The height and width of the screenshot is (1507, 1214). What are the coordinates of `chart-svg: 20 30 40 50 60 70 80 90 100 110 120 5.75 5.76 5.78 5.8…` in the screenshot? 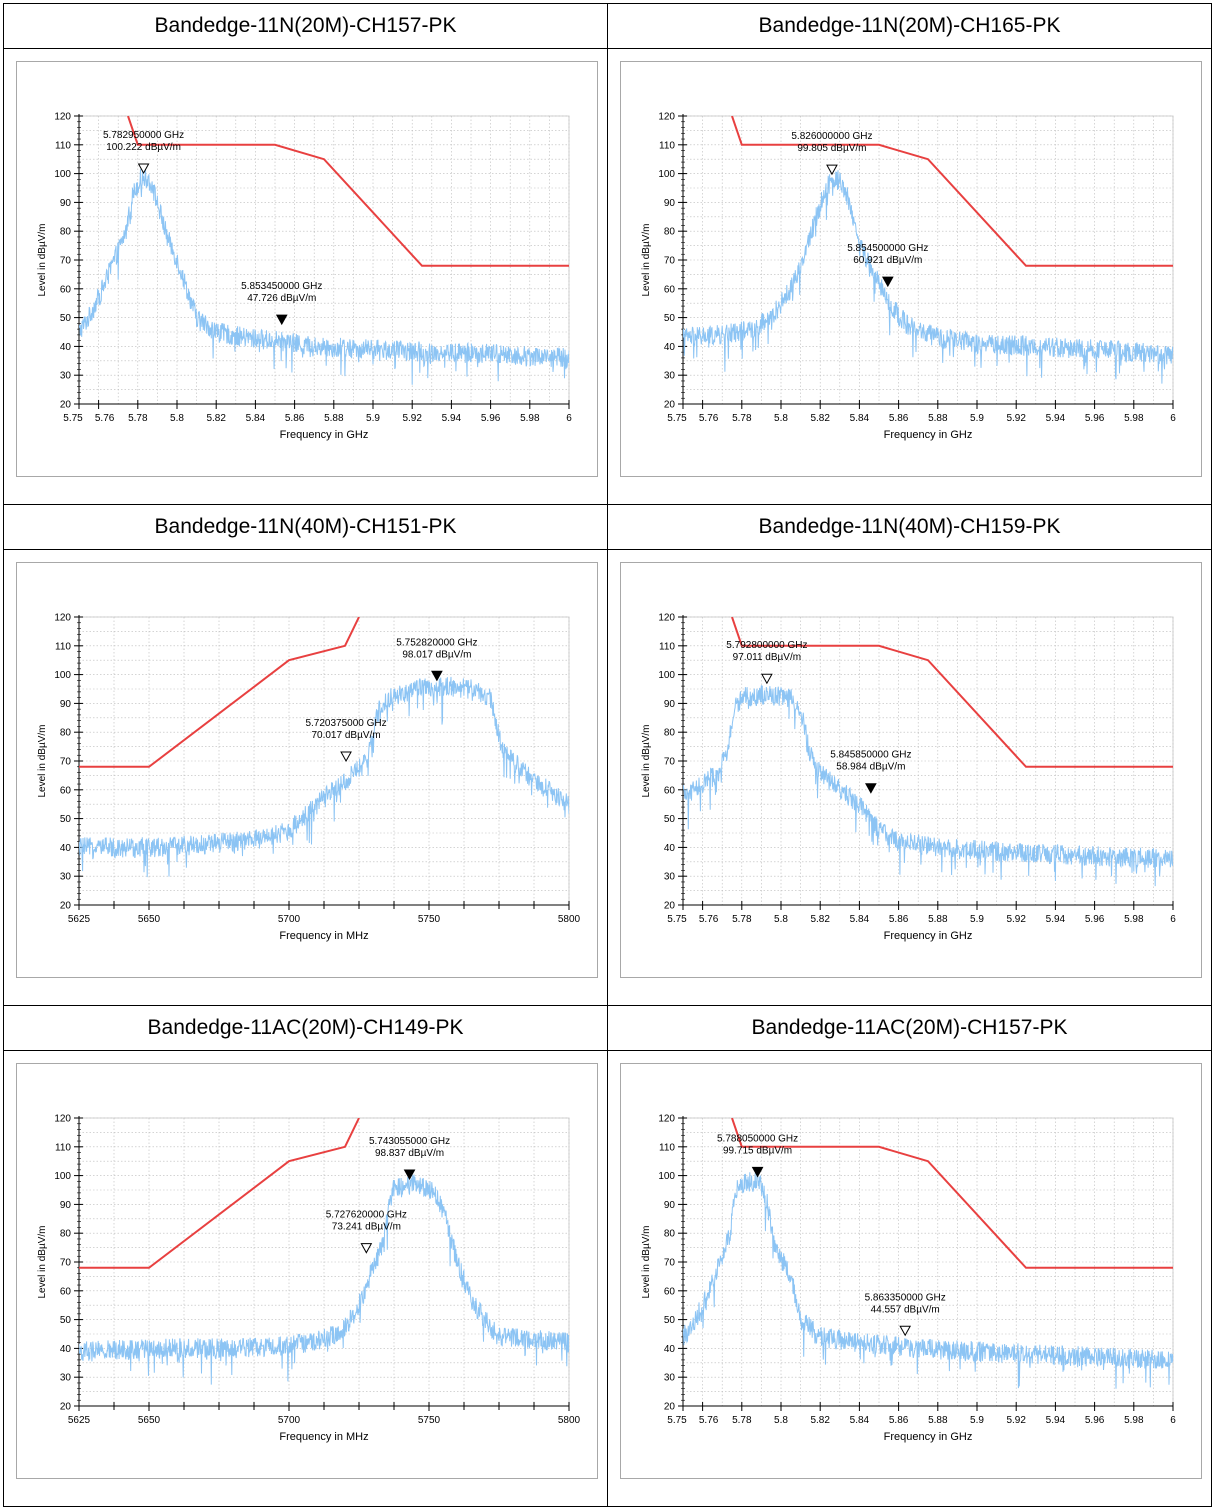 It's located at (908, 1279).